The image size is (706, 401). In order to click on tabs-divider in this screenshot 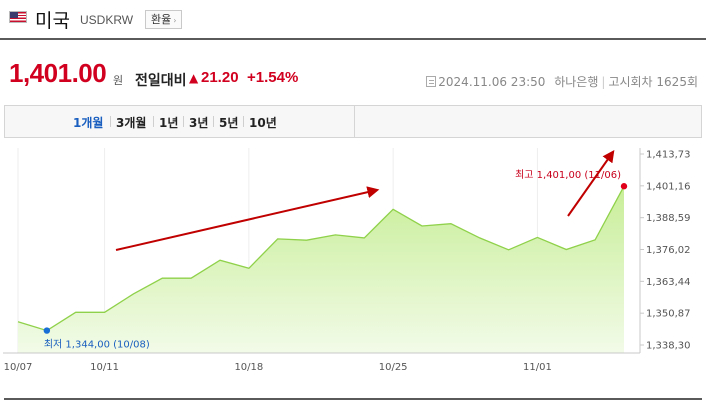, I will do `click(354, 121)`.